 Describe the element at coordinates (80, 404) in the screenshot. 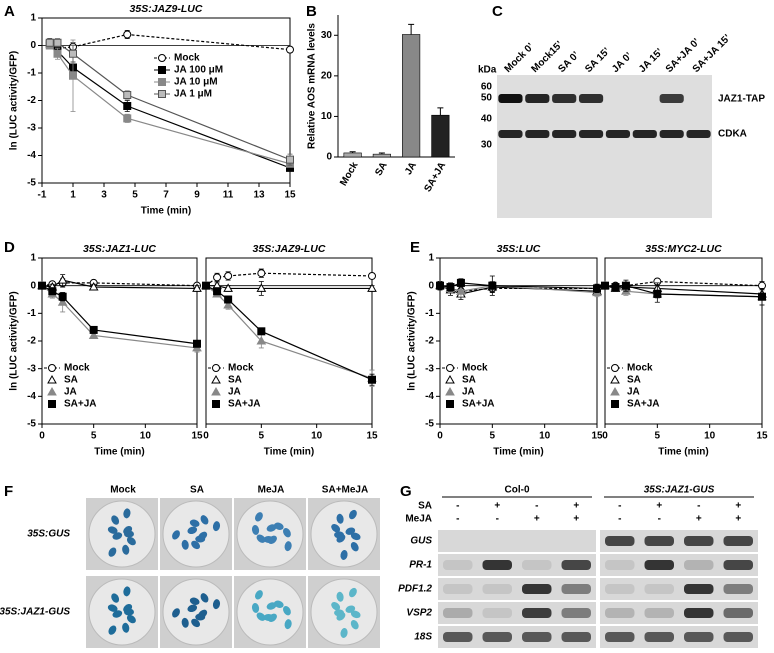

I see `legend-label: SA+JA` at that location.